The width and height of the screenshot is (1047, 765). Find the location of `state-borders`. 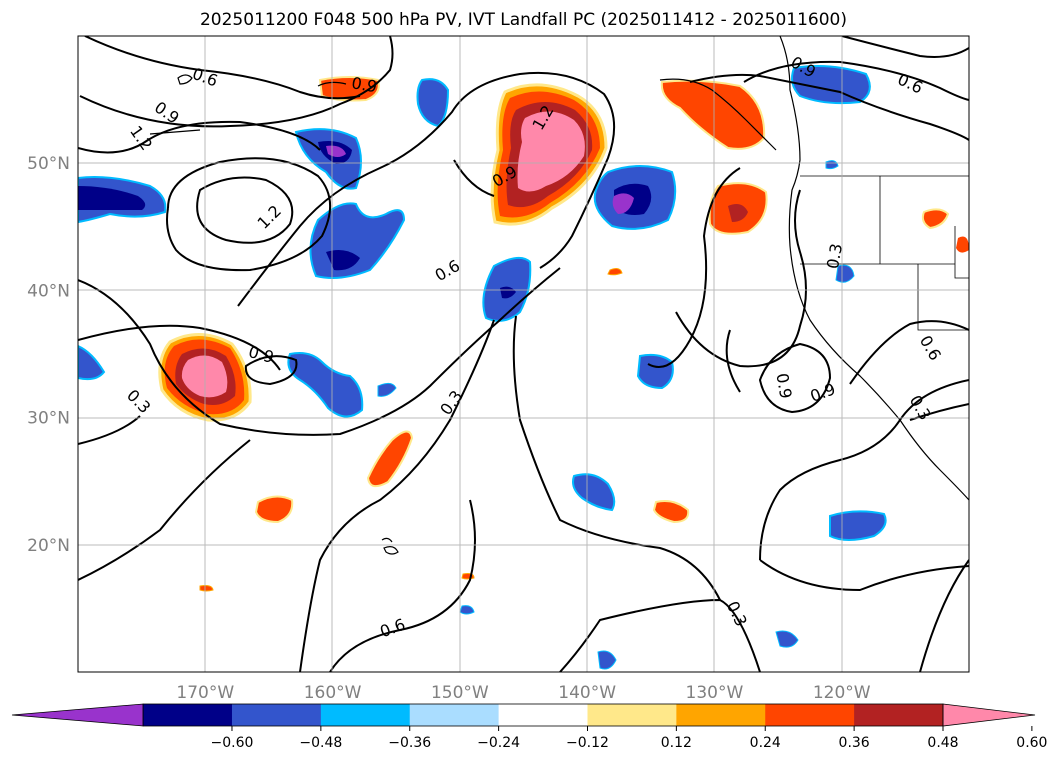

state-borders is located at coordinates (884, 253).